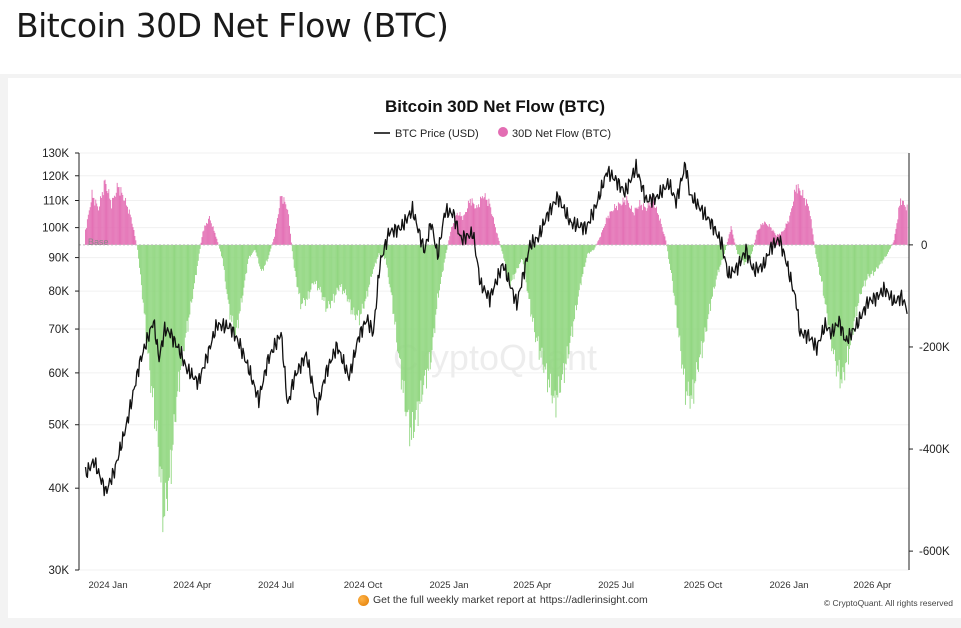  What do you see at coordinates (788, 585) in the screenshot?
I see `x-tick-label: 2026 Jan` at bounding box center [788, 585].